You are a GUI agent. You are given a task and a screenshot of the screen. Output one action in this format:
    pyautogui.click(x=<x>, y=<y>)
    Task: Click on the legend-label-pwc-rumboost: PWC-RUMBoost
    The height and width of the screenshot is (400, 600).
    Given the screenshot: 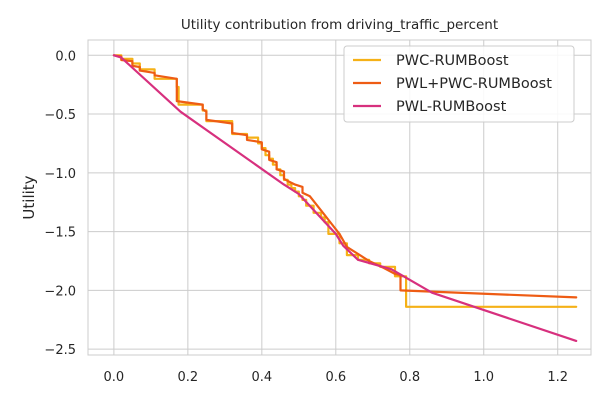 What is the action you would take?
    pyautogui.click(x=452, y=61)
    